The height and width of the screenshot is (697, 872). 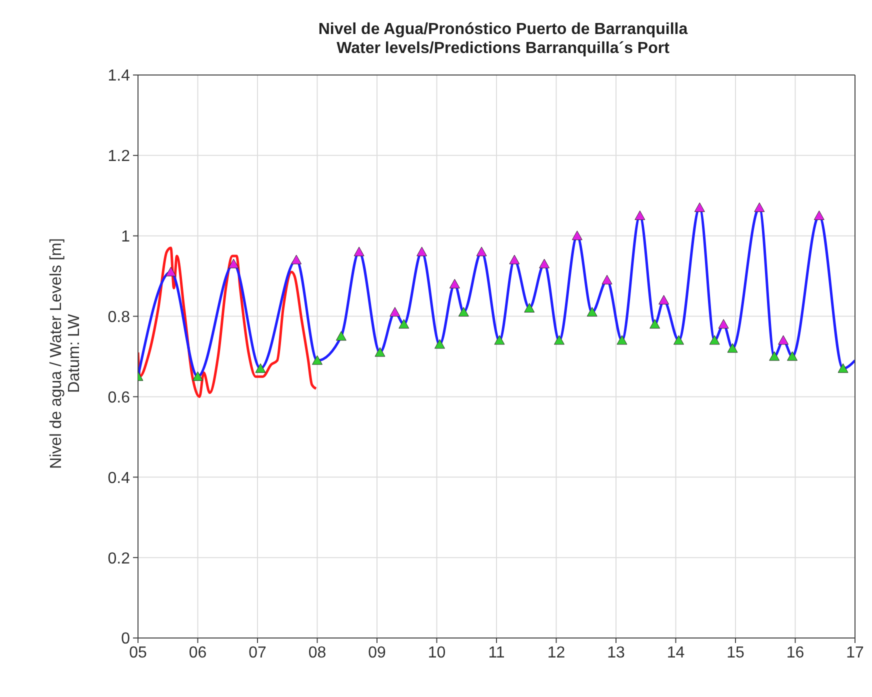 What do you see at coordinates (119, 157) in the screenshot?
I see `y-tick-label: 1.2` at bounding box center [119, 157].